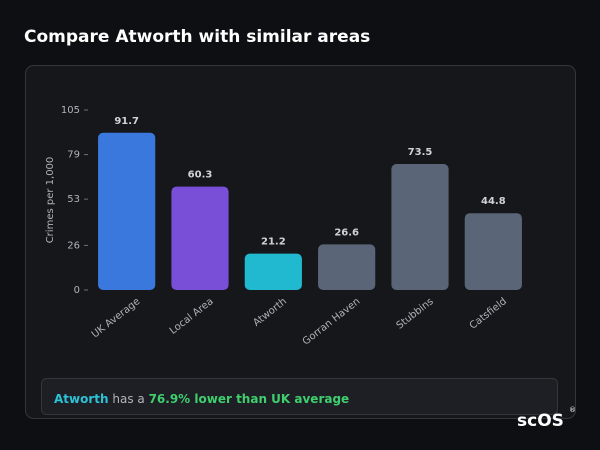 Image resolution: width=600 pixels, height=450 pixels. I want to click on logo-mark: ®, so click(572, 410).